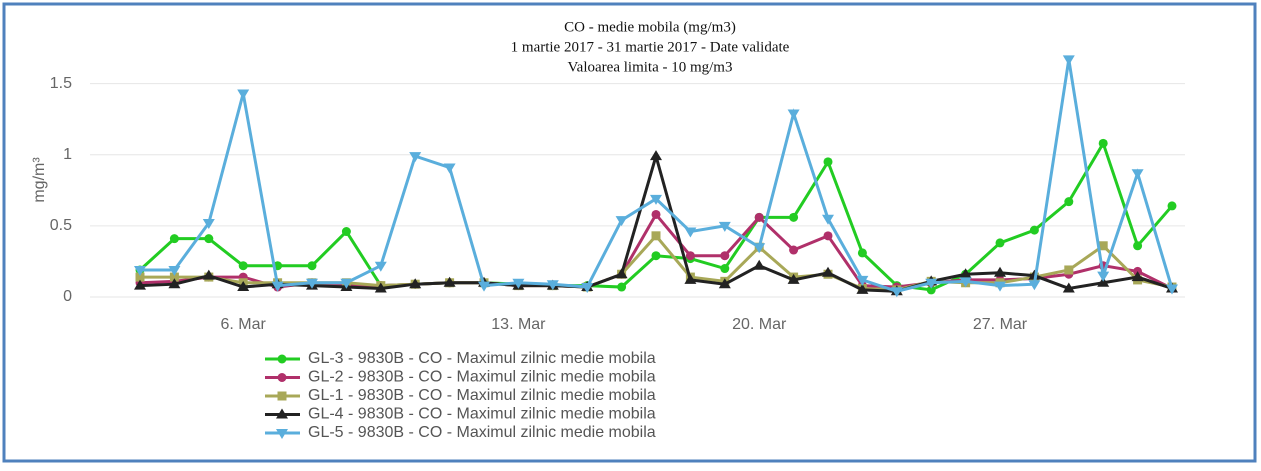  Describe the element at coordinates (61, 225) in the screenshot. I see `y-tick-label: 0.5` at that location.